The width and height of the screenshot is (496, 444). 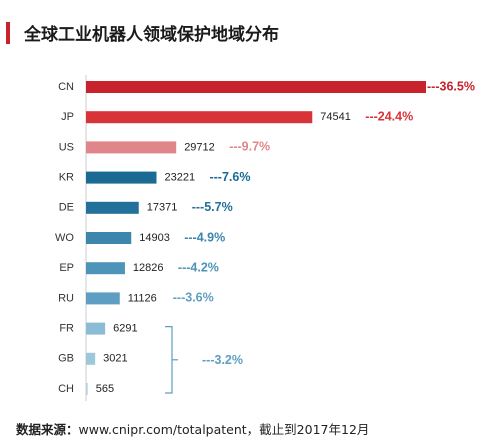 I want to click on chart-title: 全球工业机器人领域保护地域分布, so click(x=151, y=35).